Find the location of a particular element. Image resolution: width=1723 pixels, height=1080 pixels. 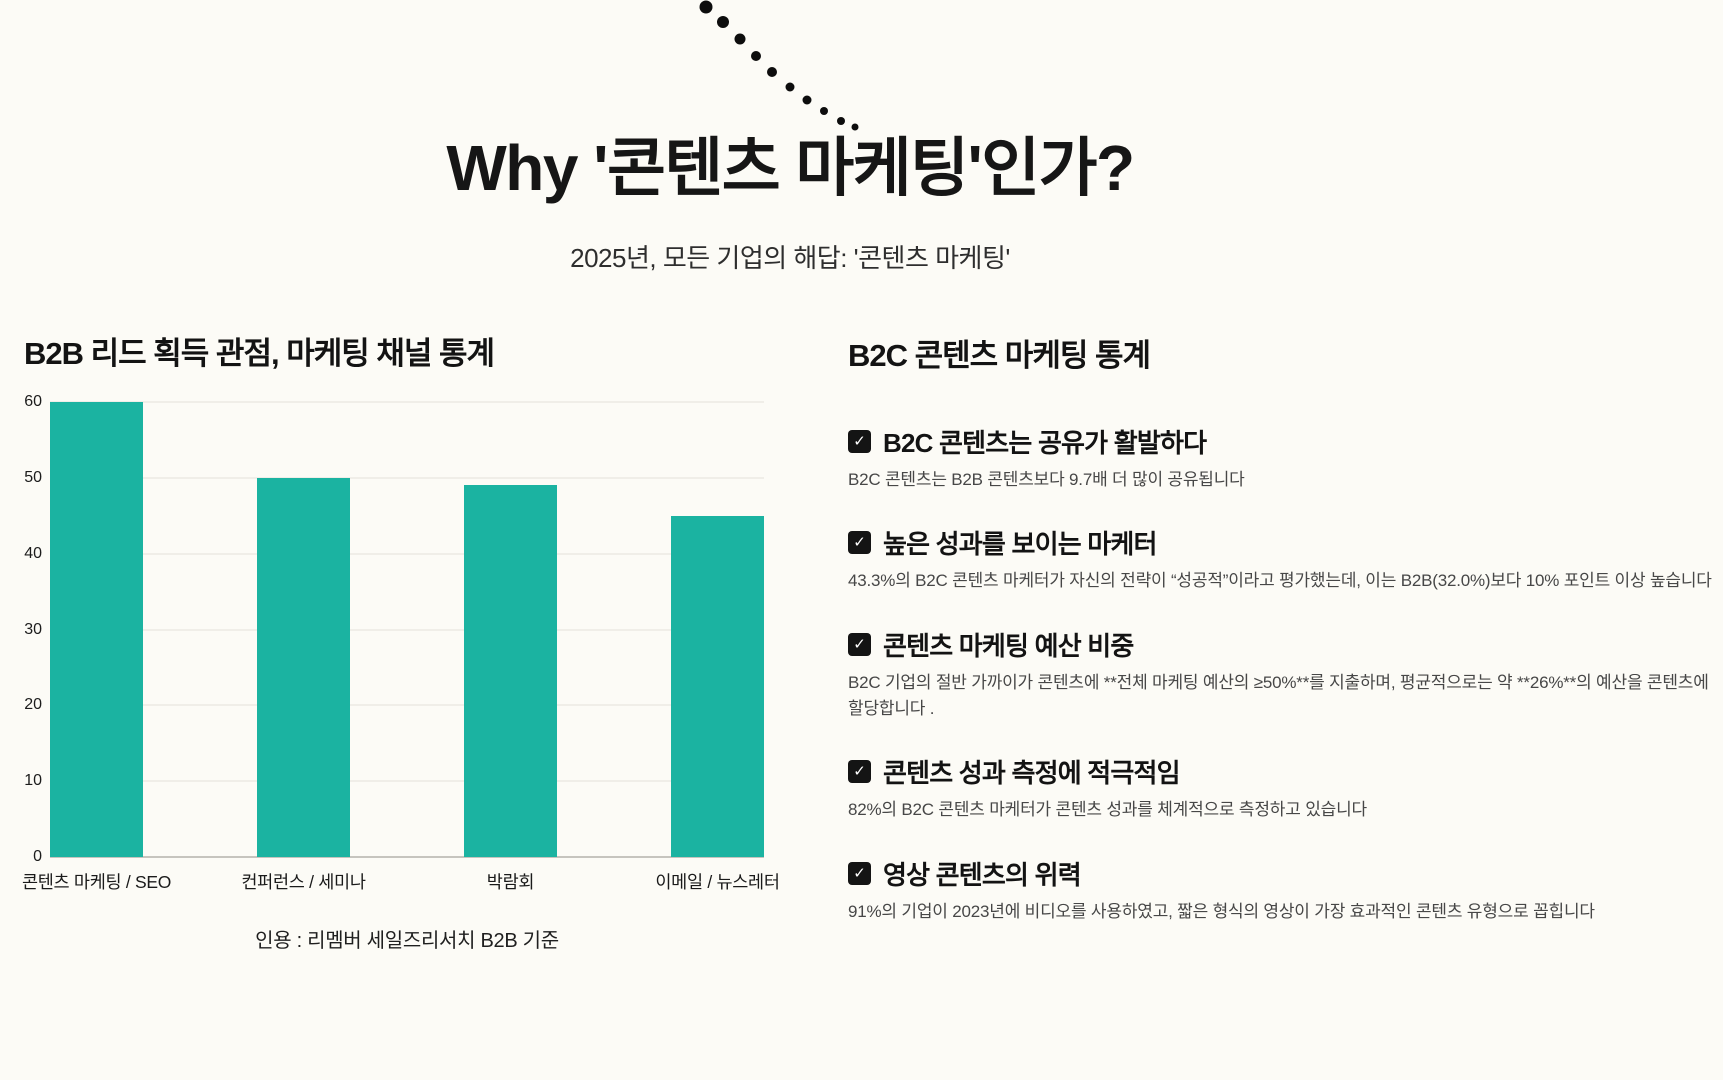

x-axis-label: 이메일 / 뉴스레터 is located at coordinates (717, 882).